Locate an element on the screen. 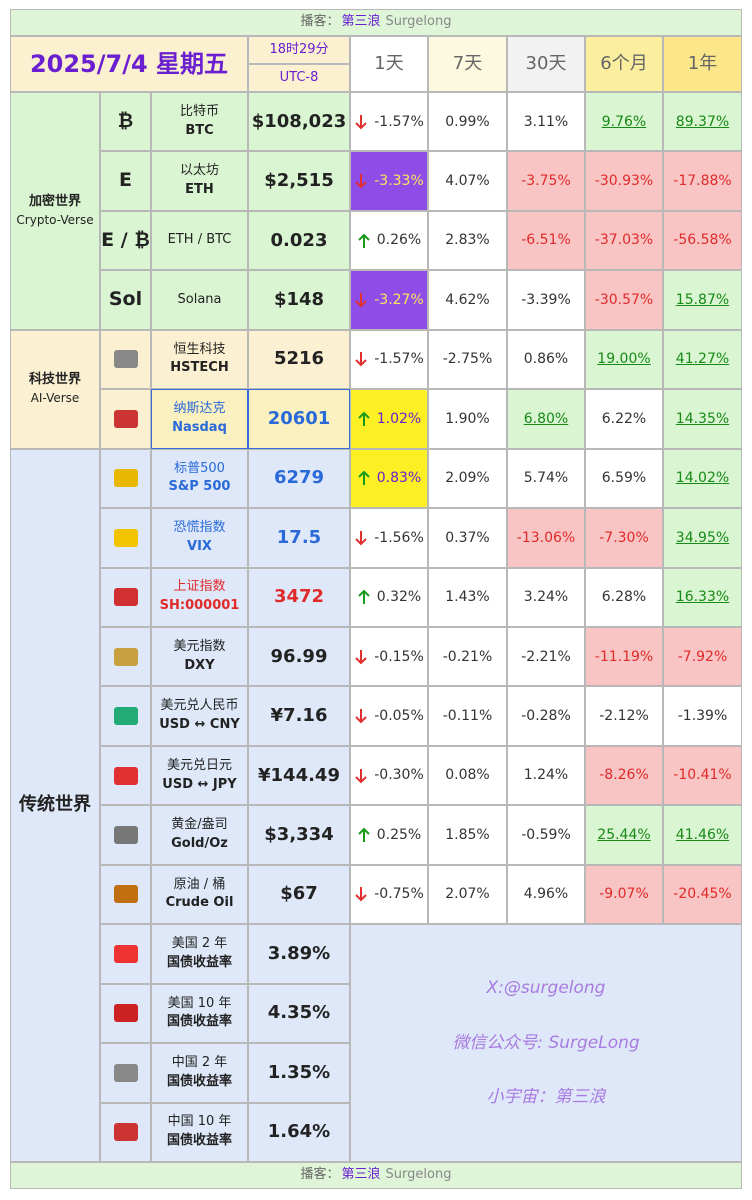 This screenshot has height=1200, width=752. name-cell: ETH / BTC is located at coordinates (199, 240).